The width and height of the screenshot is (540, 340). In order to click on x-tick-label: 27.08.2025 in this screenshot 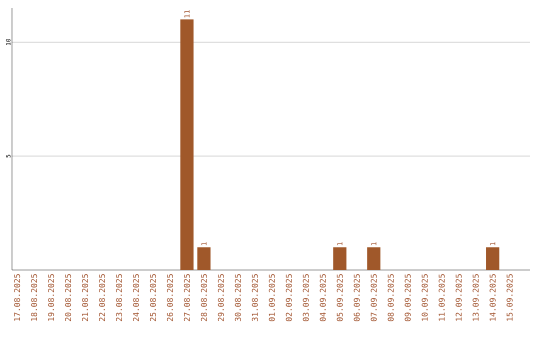, I will do `click(187, 298)`.